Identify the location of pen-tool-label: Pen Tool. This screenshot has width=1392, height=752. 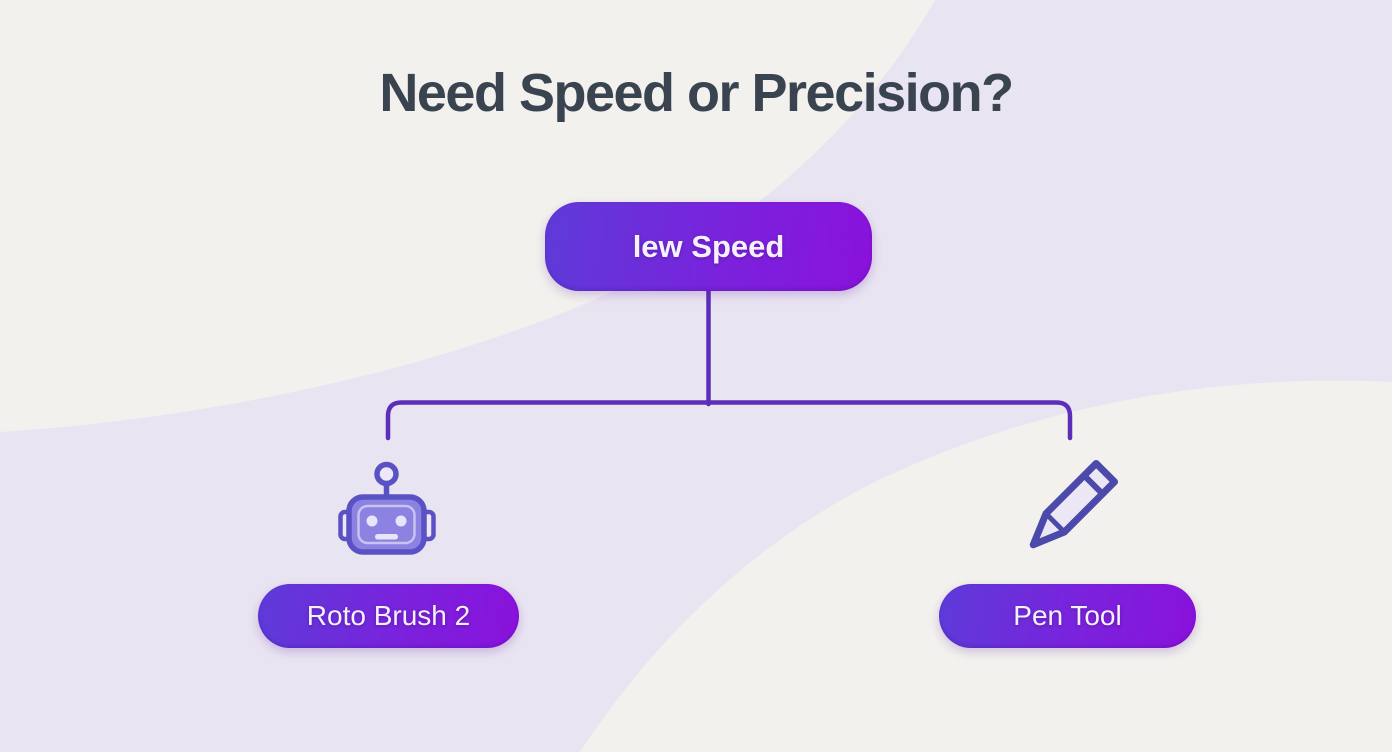
(1067, 615).